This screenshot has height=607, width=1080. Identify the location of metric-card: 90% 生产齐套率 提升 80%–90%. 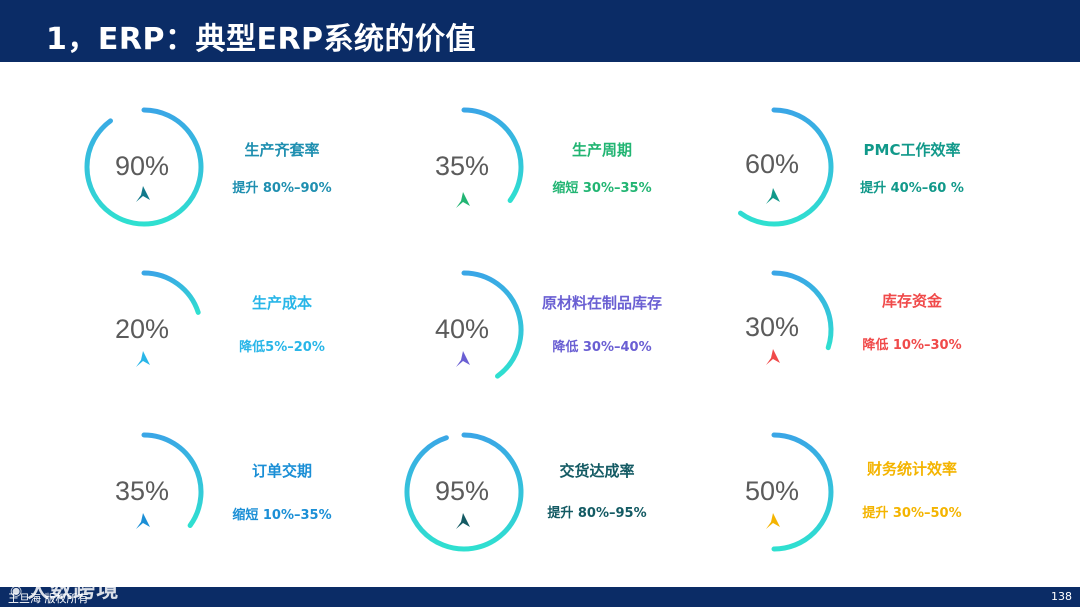
(232, 170).